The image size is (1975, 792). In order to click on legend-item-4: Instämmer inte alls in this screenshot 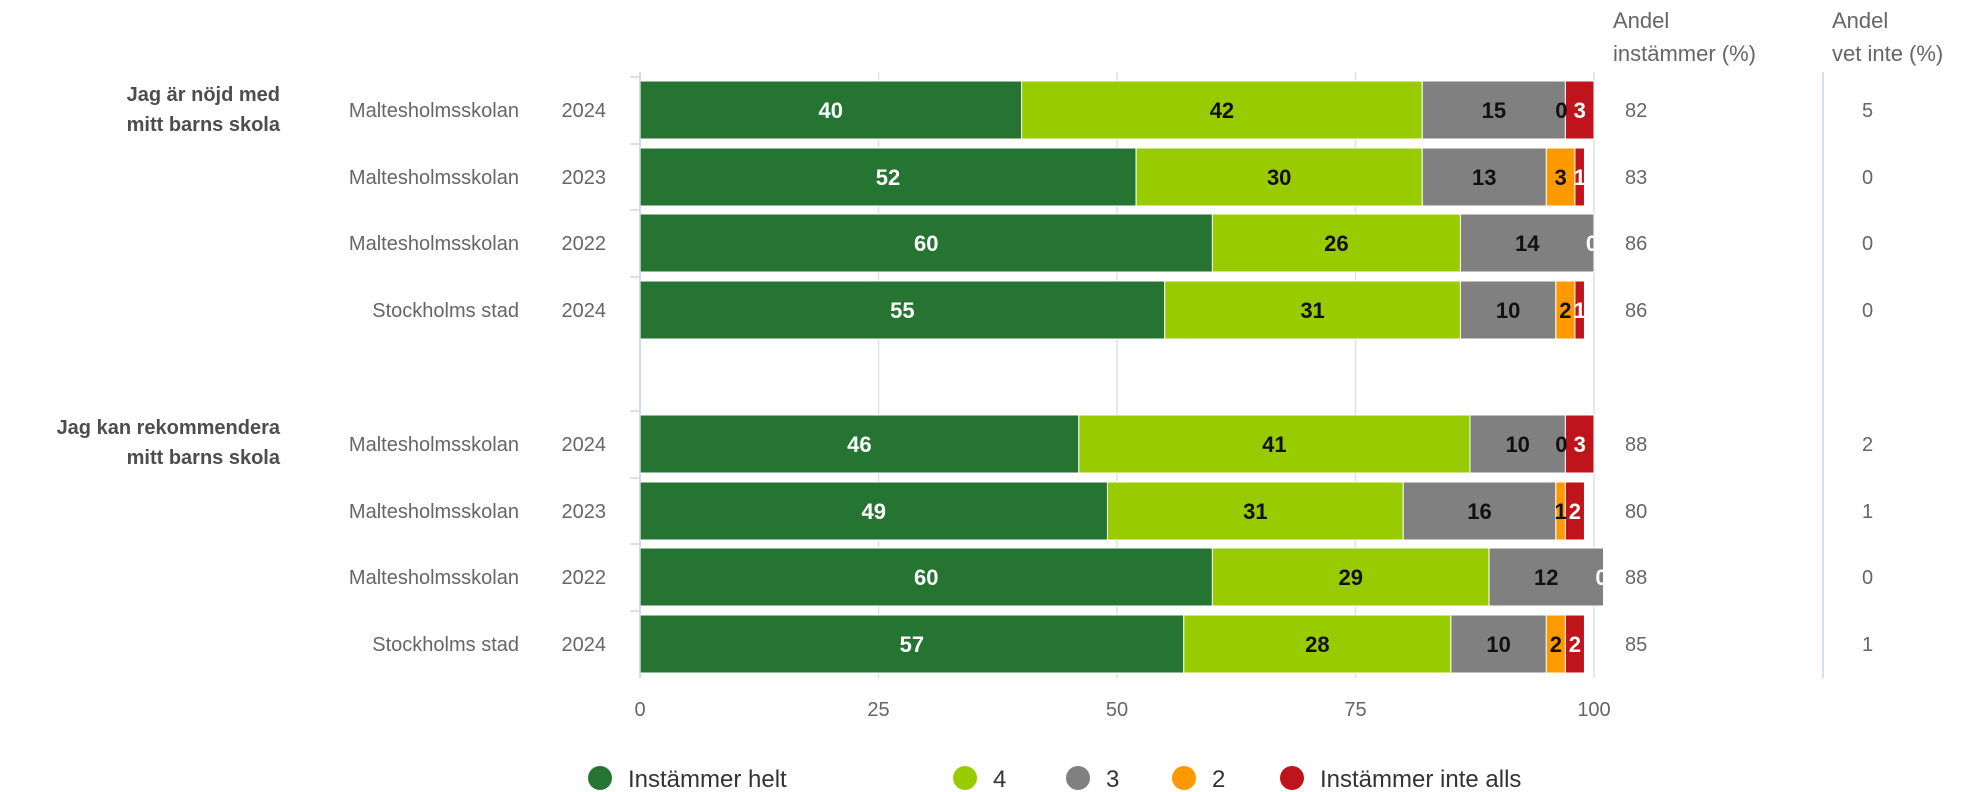, I will do `click(1400, 779)`.